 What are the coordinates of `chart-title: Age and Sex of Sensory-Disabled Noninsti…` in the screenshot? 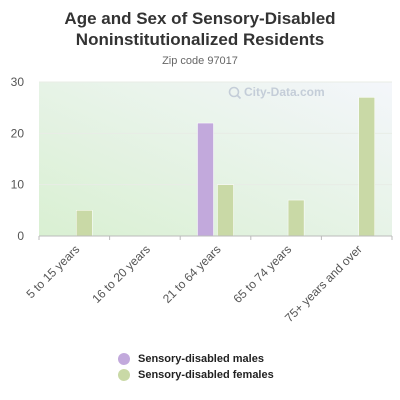 It's located at (200, 29).